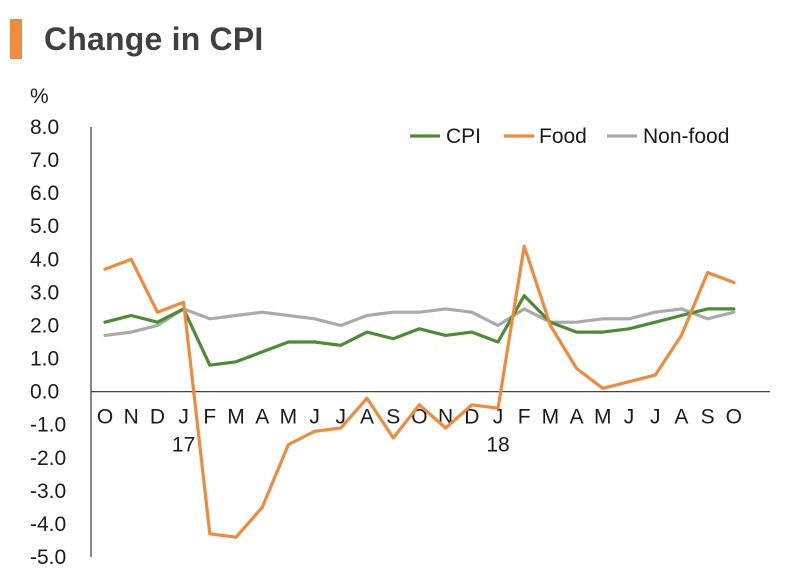  Describe the element at coordinates (44, 160) in the screenshot. I see `y-tick-label: 7.0` at that location.